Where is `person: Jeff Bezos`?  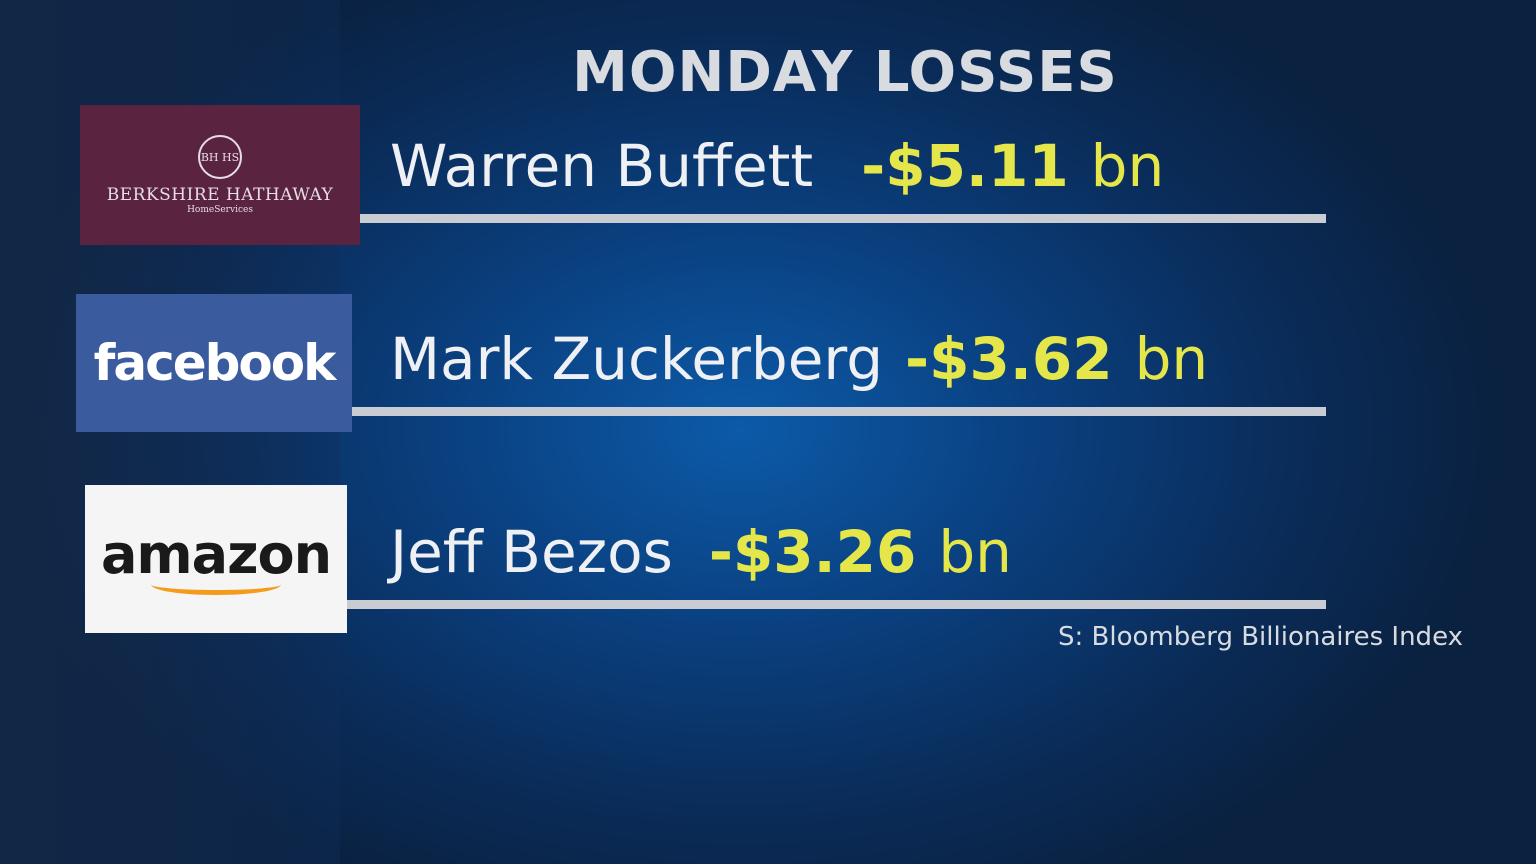
person: Jeff Bezos is located at coordinates (531, 552).